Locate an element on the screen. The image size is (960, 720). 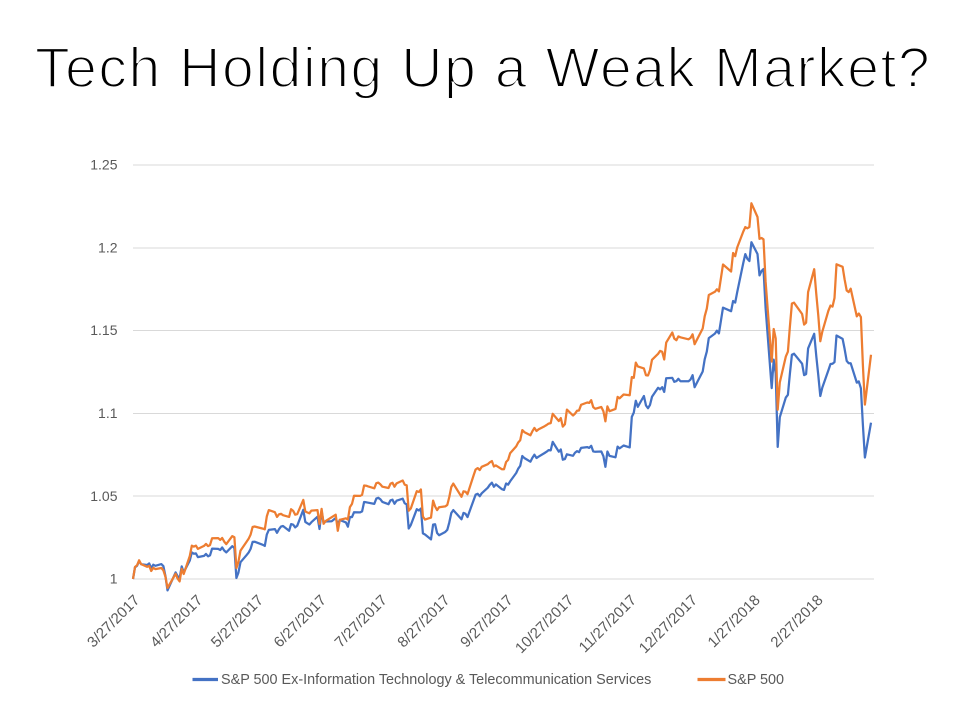
svg-text: 3/27/2017 is located at coordinates (113, 621).